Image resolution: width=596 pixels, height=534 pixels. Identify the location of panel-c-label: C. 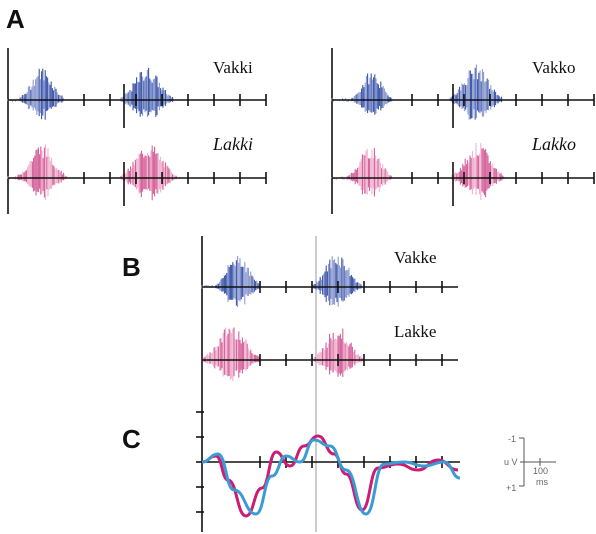
(131, 439).